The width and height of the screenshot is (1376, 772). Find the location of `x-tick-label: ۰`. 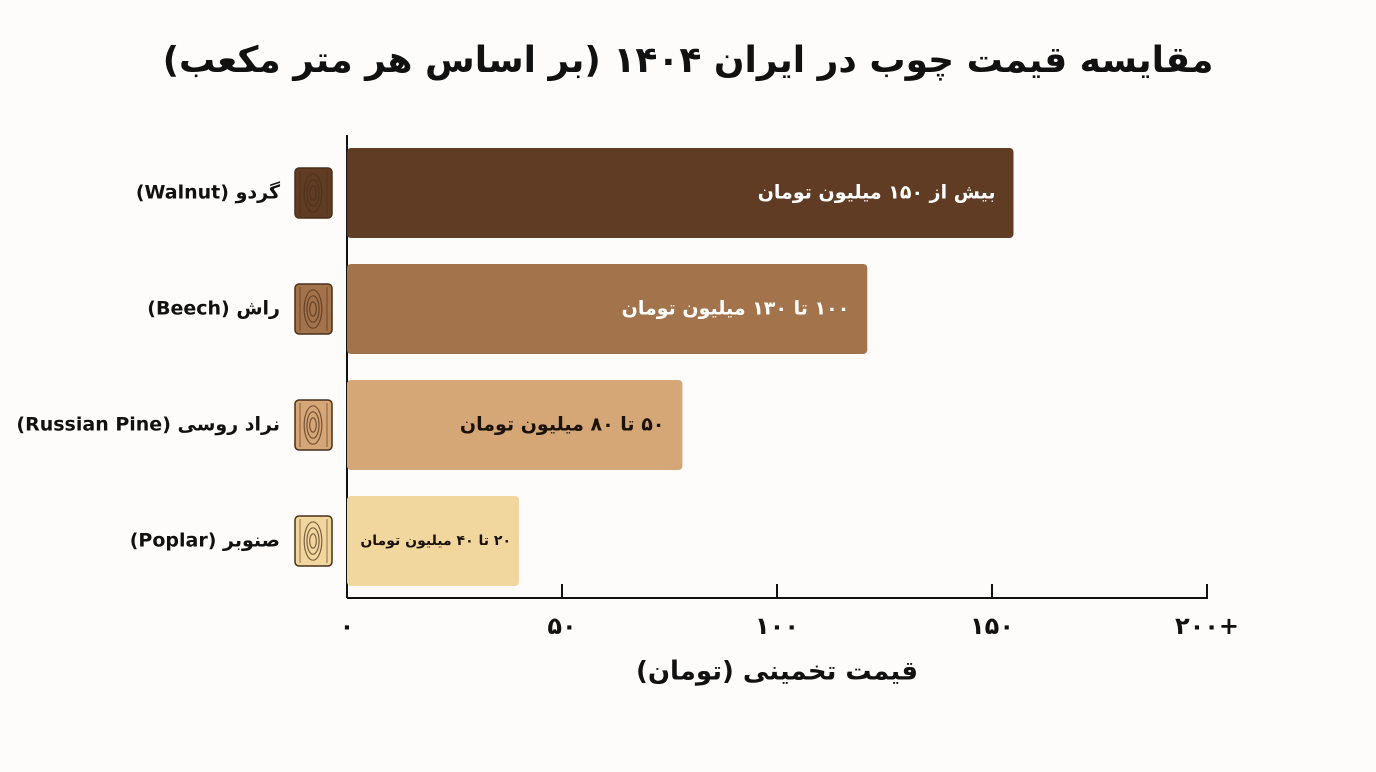

x-tick-label: ۰ is located at coordinates (347, 626).